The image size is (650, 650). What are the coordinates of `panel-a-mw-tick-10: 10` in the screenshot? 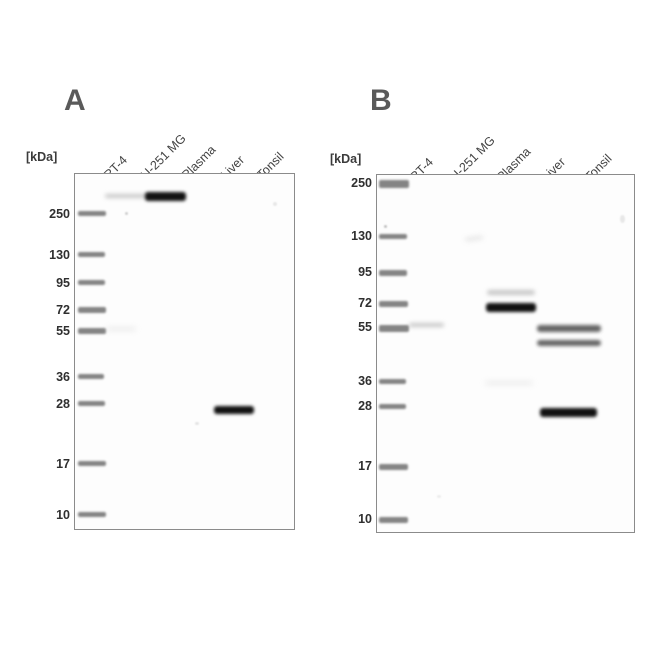 It's located at (63, 515).